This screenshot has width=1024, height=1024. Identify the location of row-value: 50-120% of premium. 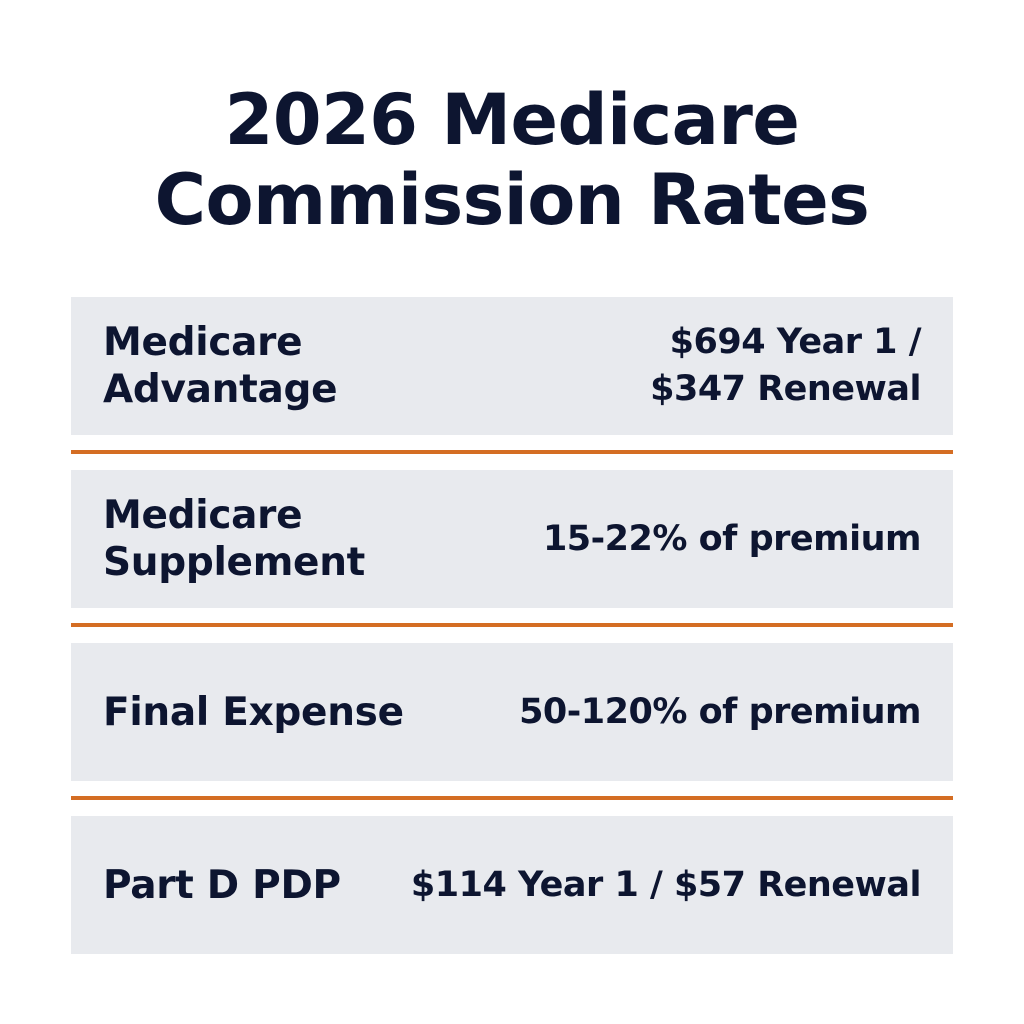
(720, 712).